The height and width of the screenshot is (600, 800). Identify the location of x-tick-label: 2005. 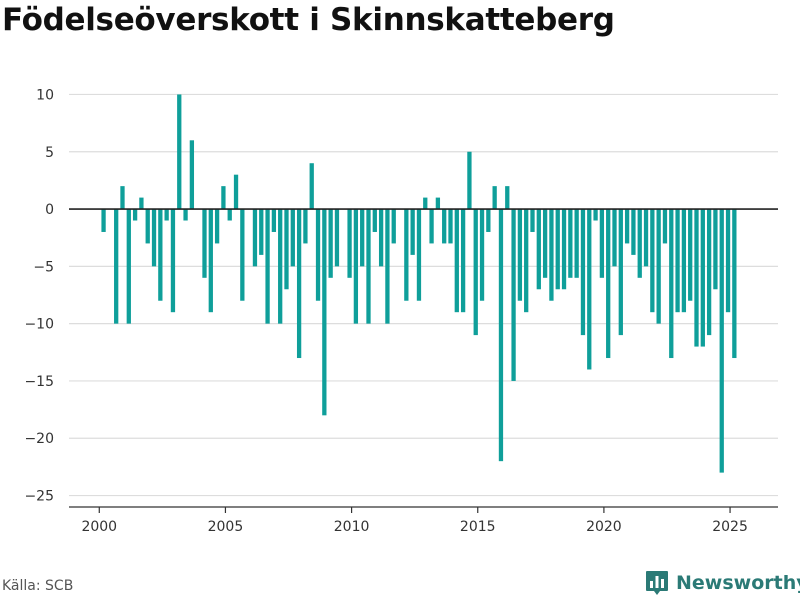
(226, 527).